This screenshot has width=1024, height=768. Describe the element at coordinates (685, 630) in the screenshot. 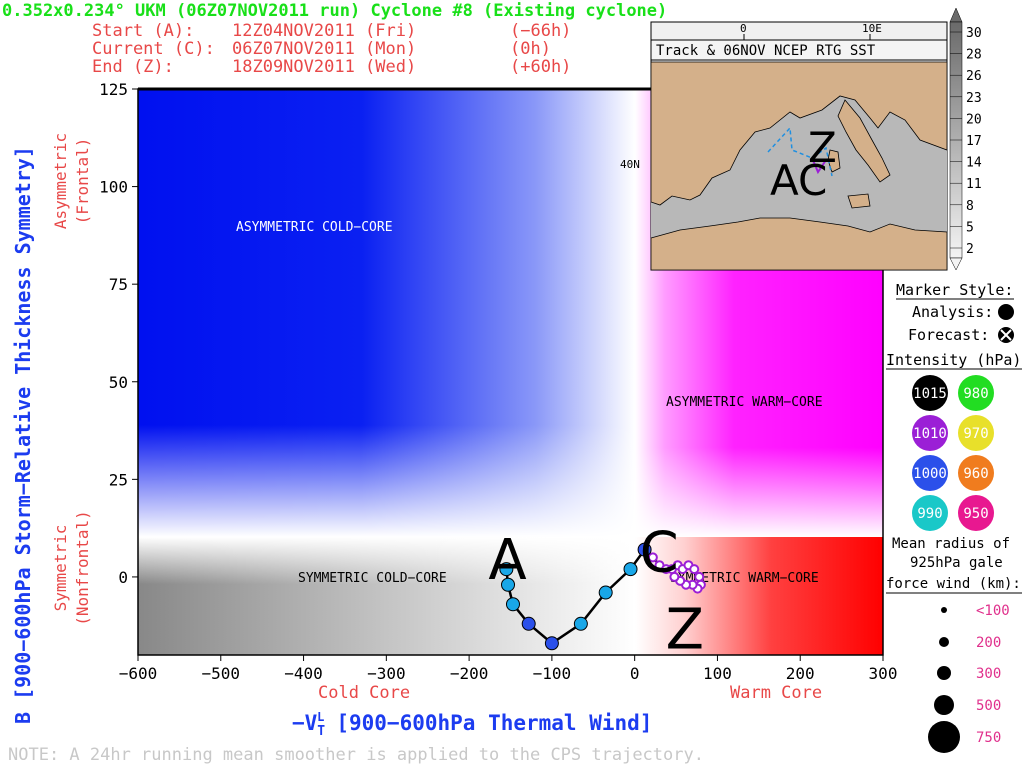

I see `track-letter-z: Z` at that location.